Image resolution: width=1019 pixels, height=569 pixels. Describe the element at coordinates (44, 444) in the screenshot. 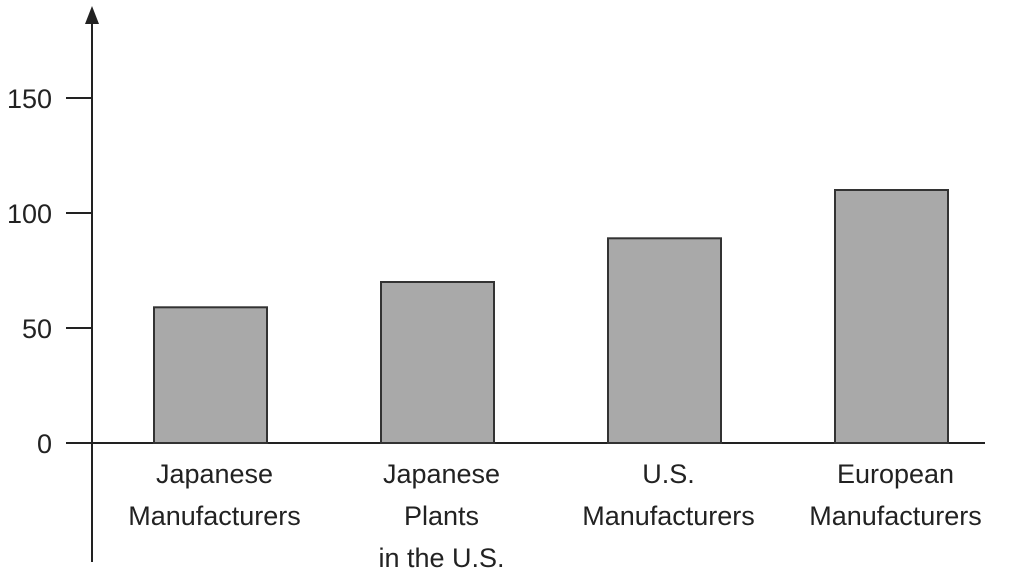

I see `y-tick-label: 0` at that location.